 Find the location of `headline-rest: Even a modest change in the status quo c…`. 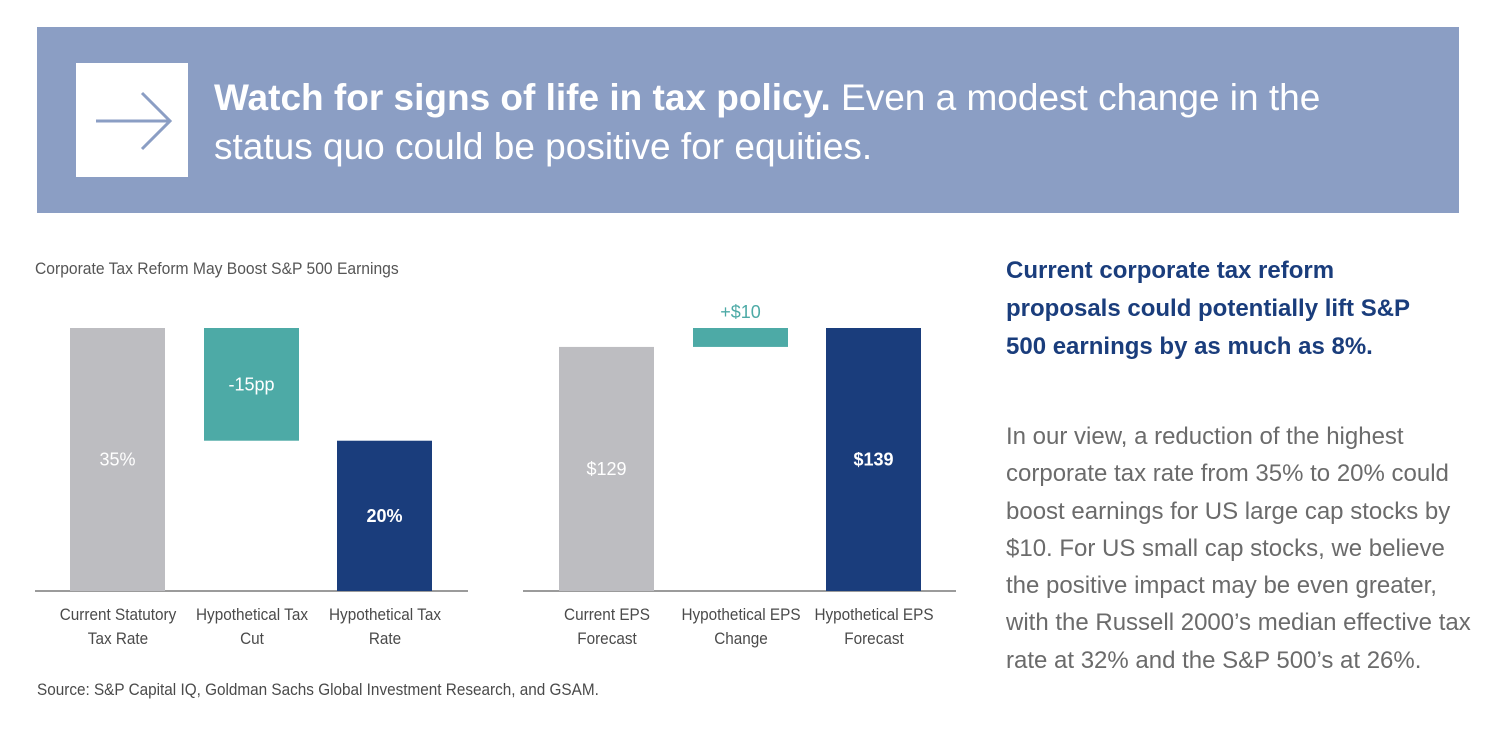

headline-rest: Even a modest change in the status quo c… is located at coordinates (767, 122).